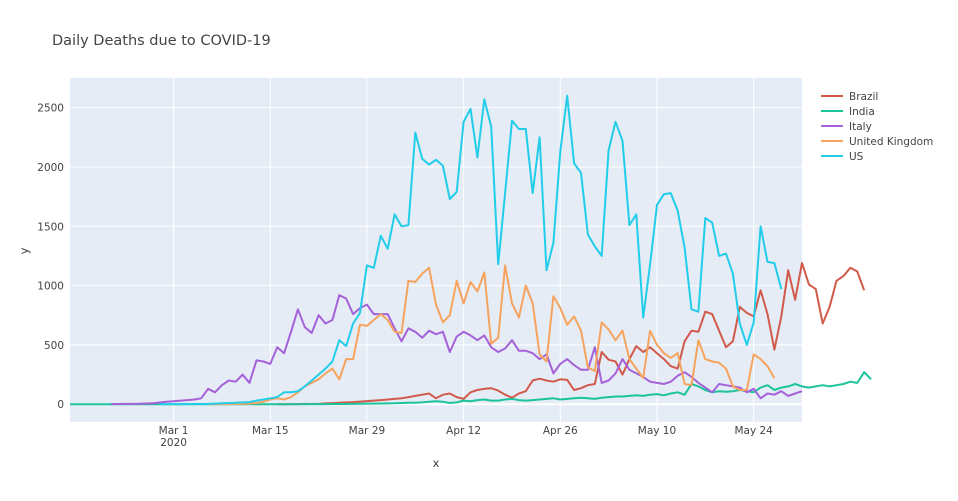 This screenshot has height=501, width=958. Describe the element at coordinates (270, 431) in the screenshot. I see `x-tick-label: Mar 15` at that location.